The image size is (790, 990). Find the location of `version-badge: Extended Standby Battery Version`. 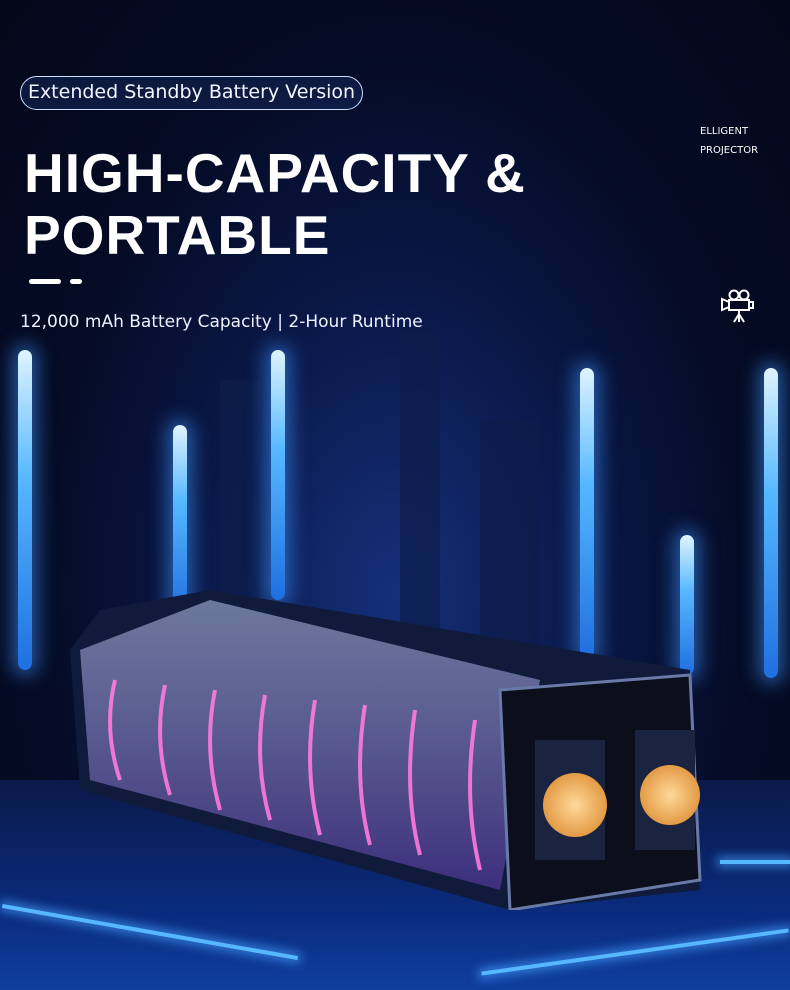

version-badge: Extended Standby Battery Version is located at coordinates (191, 93).